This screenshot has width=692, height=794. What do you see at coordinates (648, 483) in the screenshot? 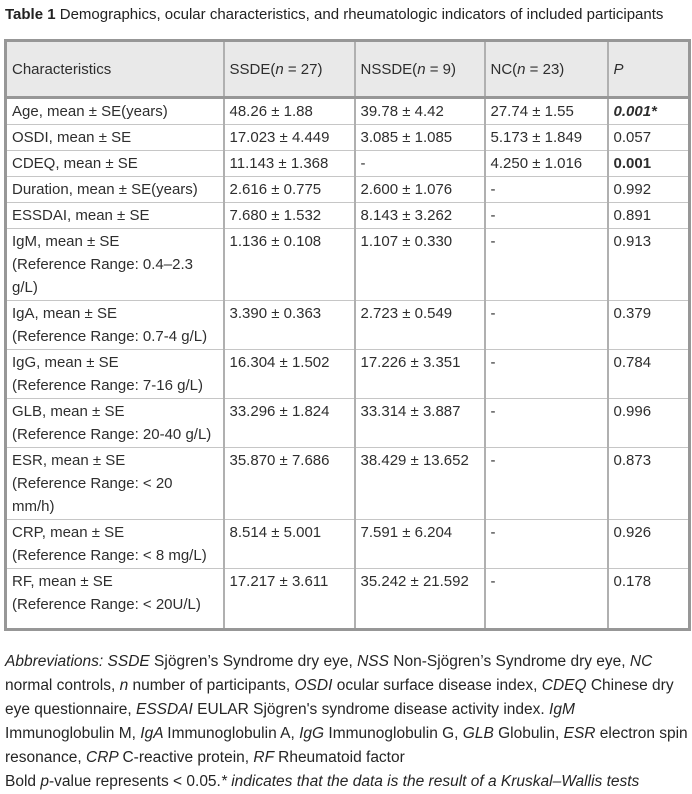
I see `cell-p-value: 0.873` at bounding box center [648, 483].